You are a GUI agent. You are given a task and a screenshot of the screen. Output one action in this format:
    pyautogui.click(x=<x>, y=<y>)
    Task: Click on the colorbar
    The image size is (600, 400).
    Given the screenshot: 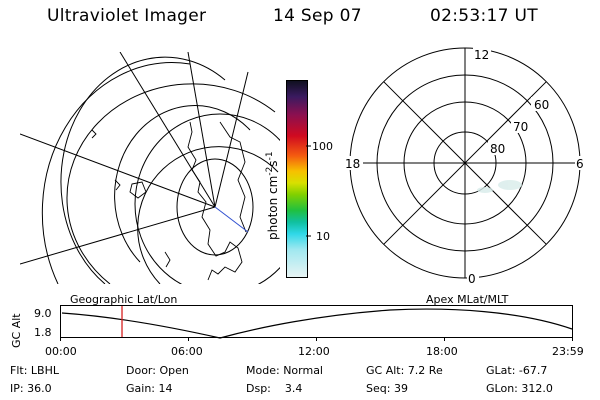 What is the action you would take?
    pyautogui.click(x=297, y=179)
    